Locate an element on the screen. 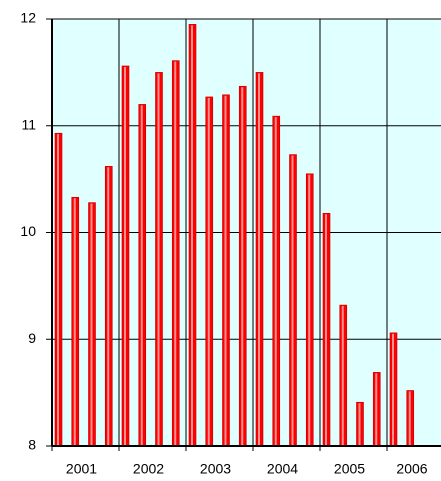 The width and height of the screenshot is (441, 481). x-tick-label: 2001 is located at coordinates (81, 469).